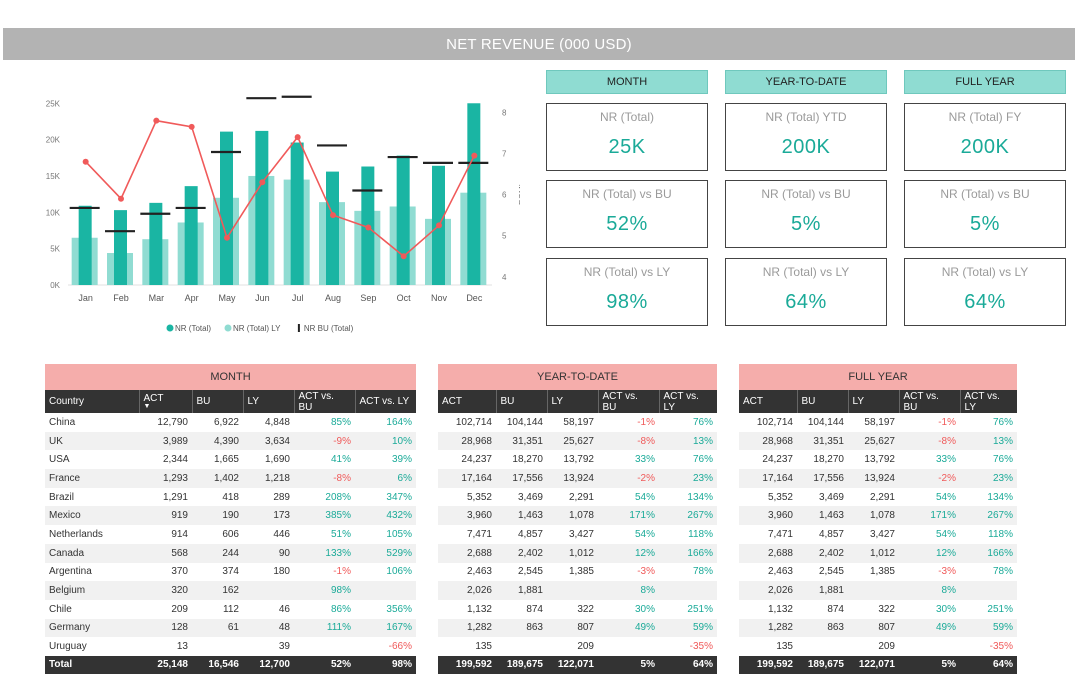  What do you see at coordinates (985, 137) in the screenshot?
I see `kpi-card: NR (Total) FY 200K` at bounding box center [985, 137].